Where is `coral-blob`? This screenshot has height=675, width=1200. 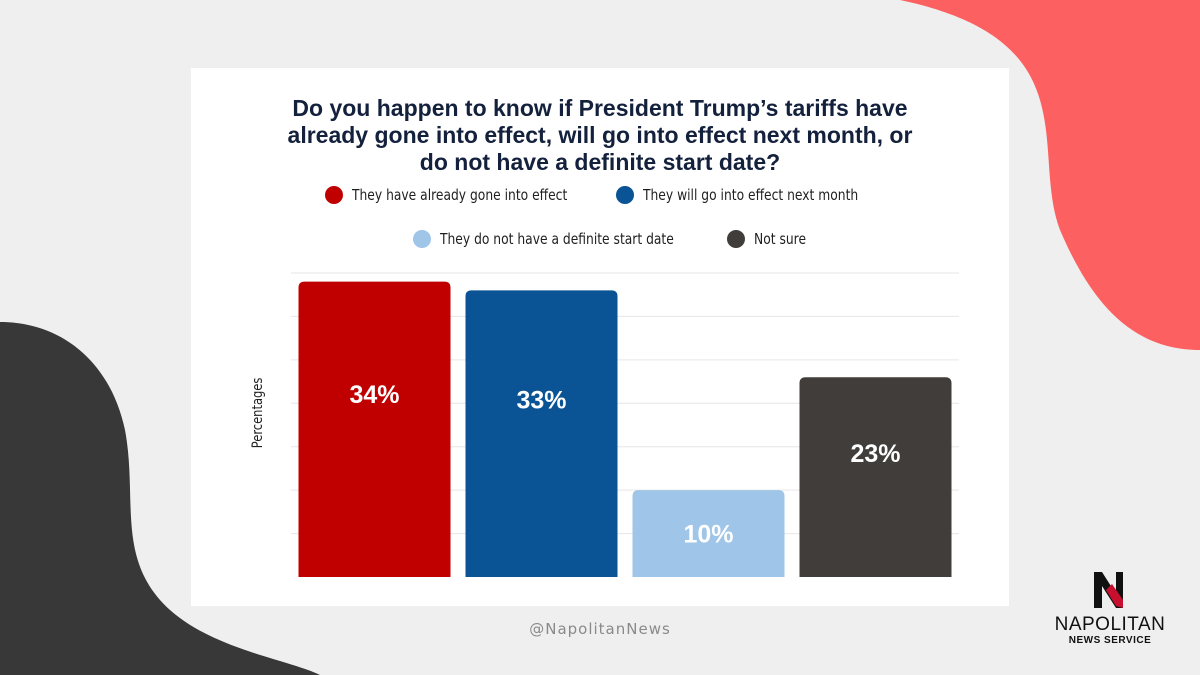 coral-blob is located at coordinates (1050, 175).